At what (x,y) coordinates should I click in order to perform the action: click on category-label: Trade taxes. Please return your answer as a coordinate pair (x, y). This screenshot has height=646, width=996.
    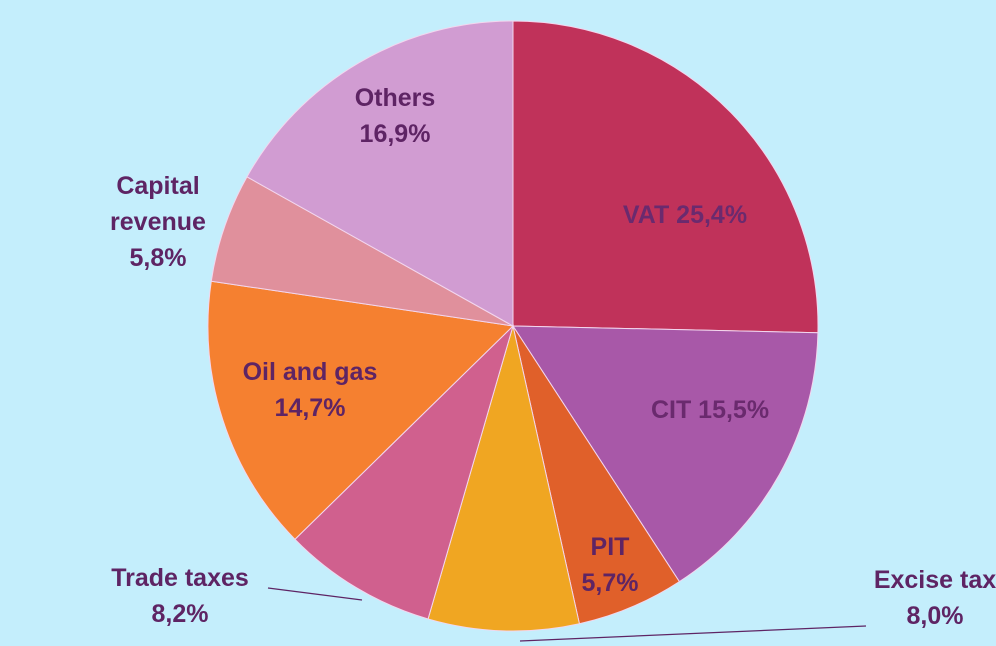
    Looking at the image, I should click on (180, 578).